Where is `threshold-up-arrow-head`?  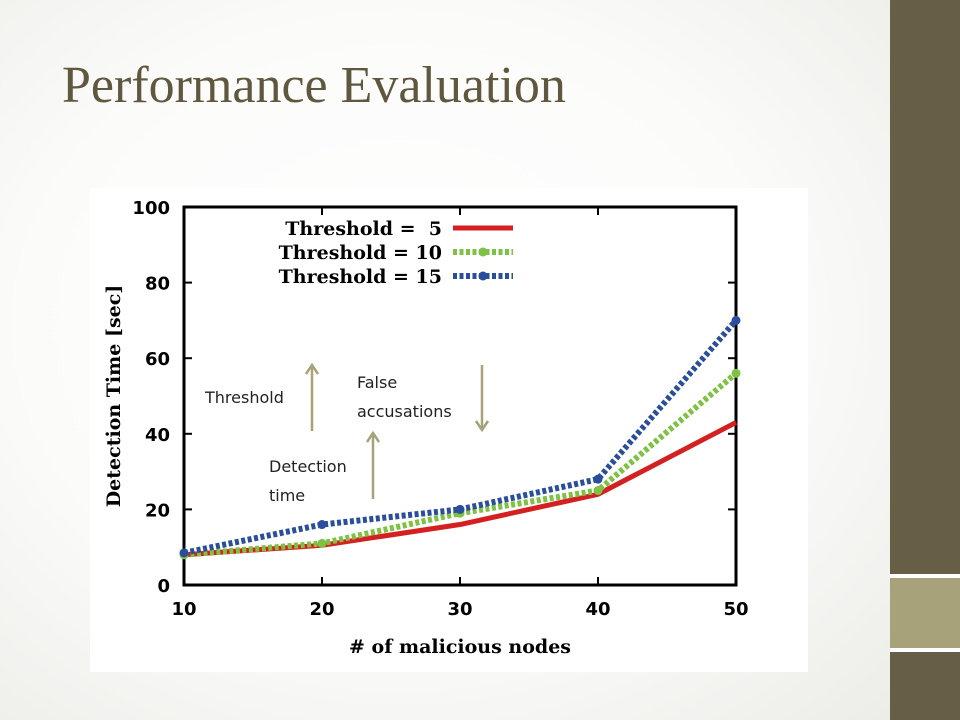 threshold-up-arrow-head is located at coordinates (312, 368).